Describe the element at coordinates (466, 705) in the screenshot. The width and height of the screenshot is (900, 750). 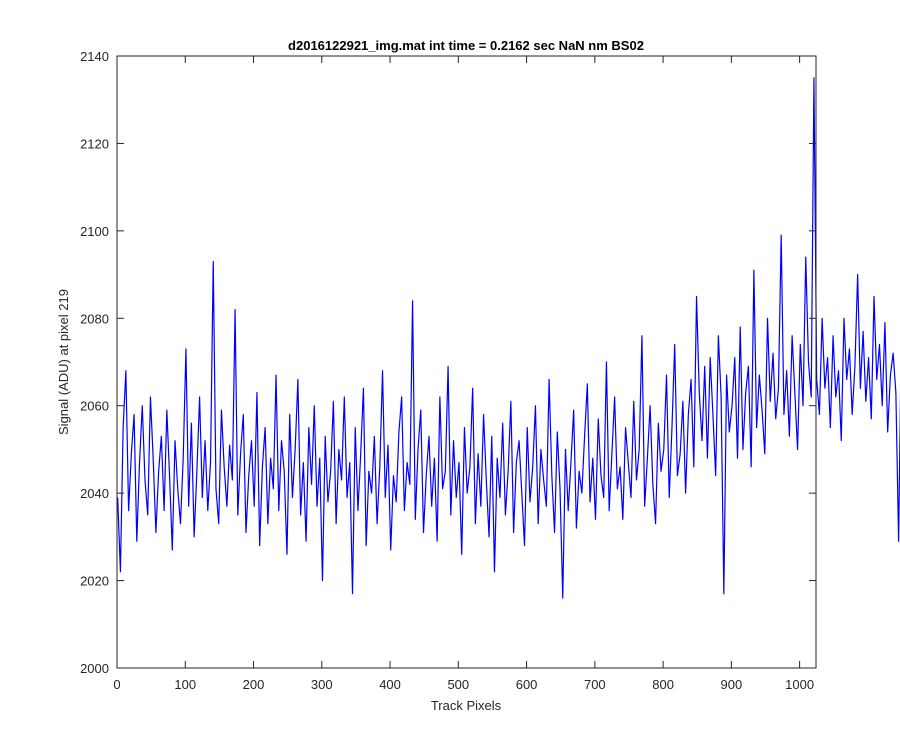
I see `x-axis-label: Track Pixels` at that location.